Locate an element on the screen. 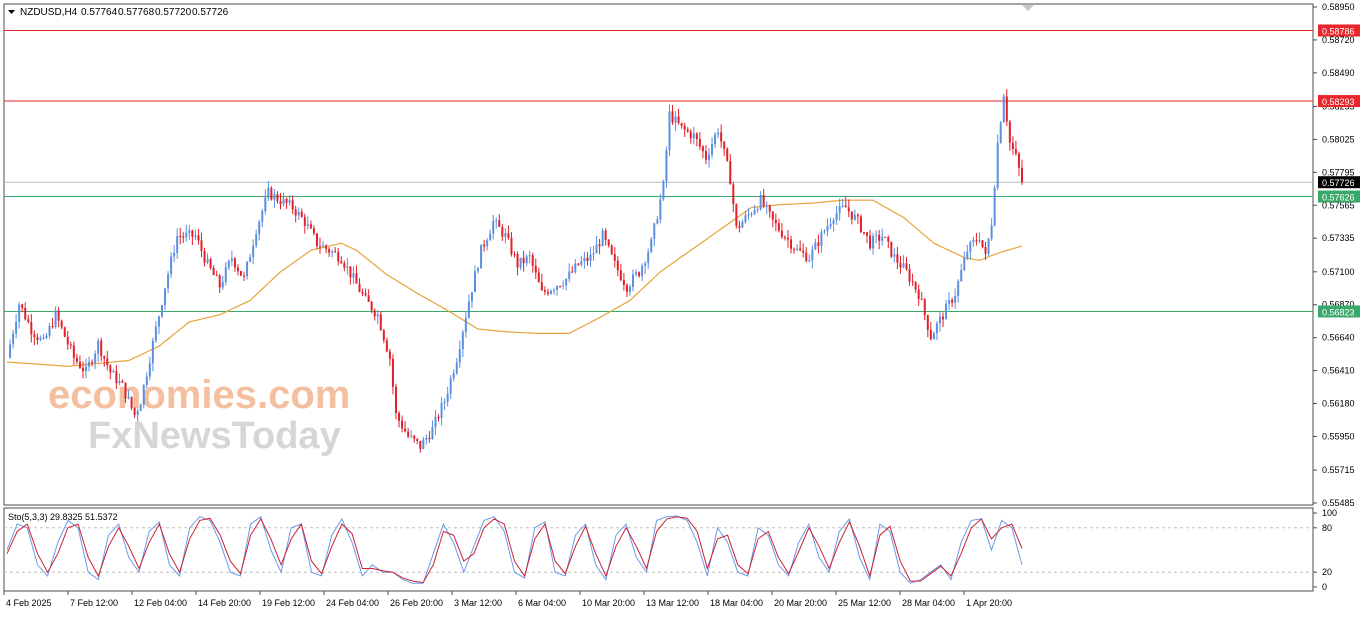 This screenshot has width=1366, height=620. scroll-marker-icon is located at coordinates (1028, 8).